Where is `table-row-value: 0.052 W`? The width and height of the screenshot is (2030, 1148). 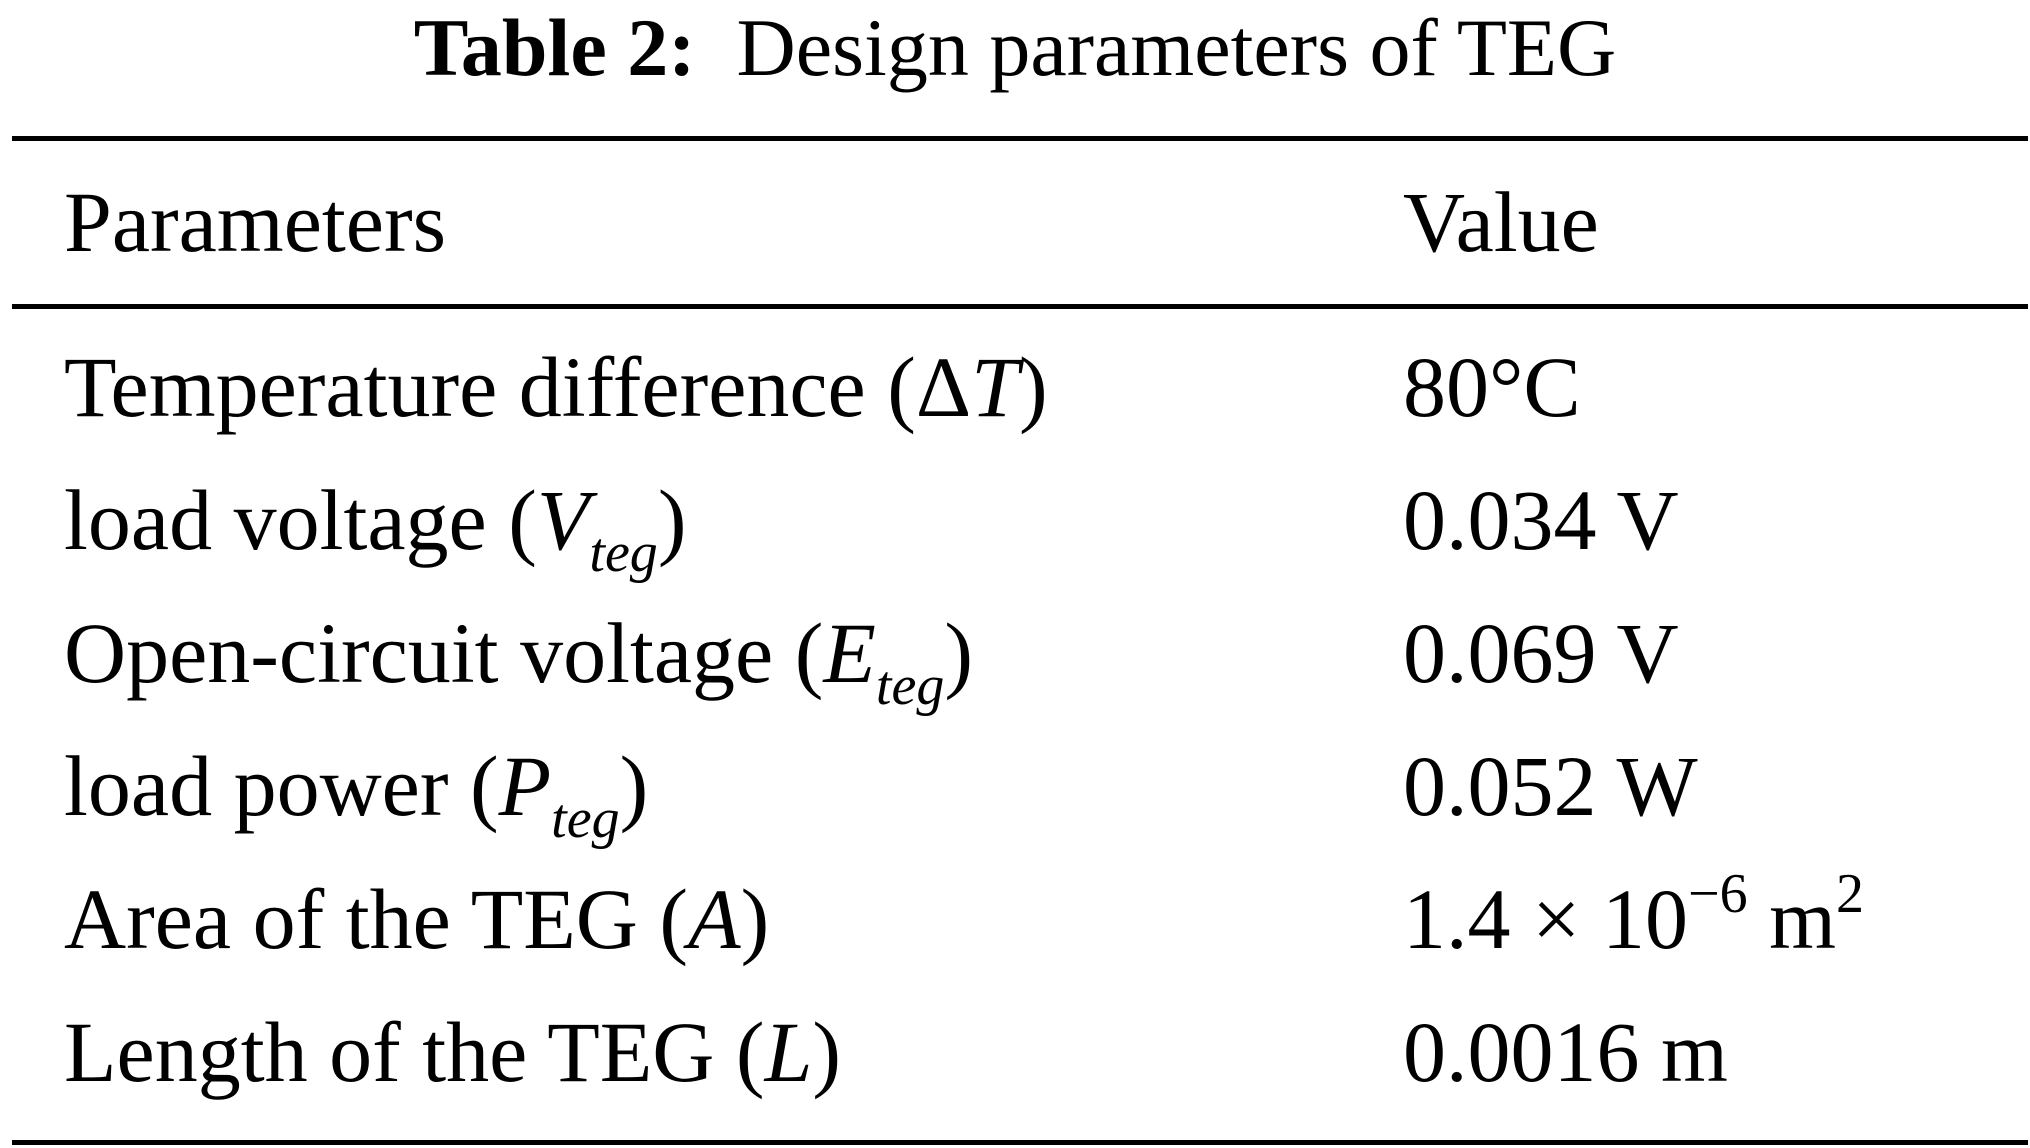
table-row-value: 0.052 W is located at coordinates (1550, 786).